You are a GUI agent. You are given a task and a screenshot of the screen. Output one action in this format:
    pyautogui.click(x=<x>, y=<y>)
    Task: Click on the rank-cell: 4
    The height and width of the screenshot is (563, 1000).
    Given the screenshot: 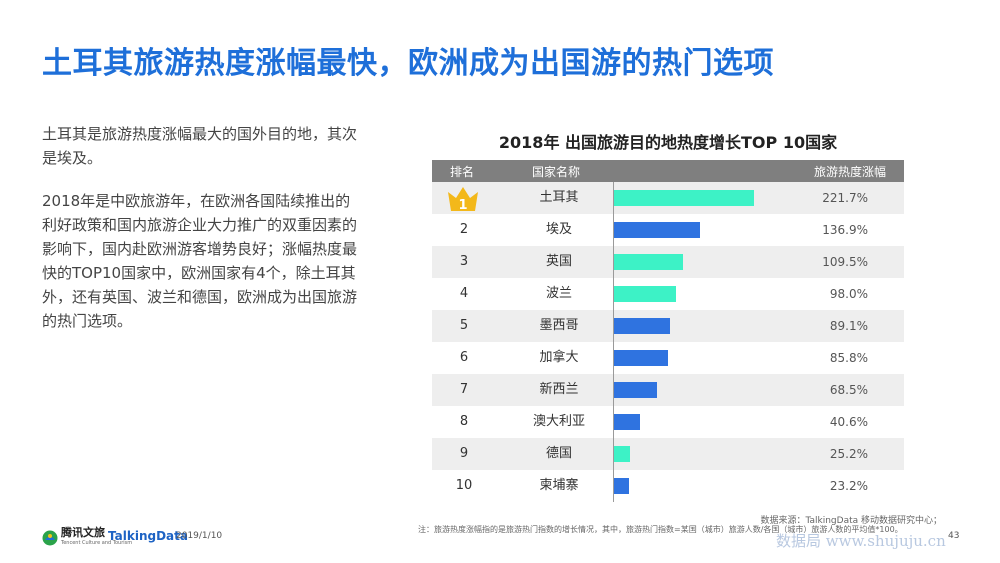 What is the action you would take?
    pyautogui.click(x=464, y=293)
    